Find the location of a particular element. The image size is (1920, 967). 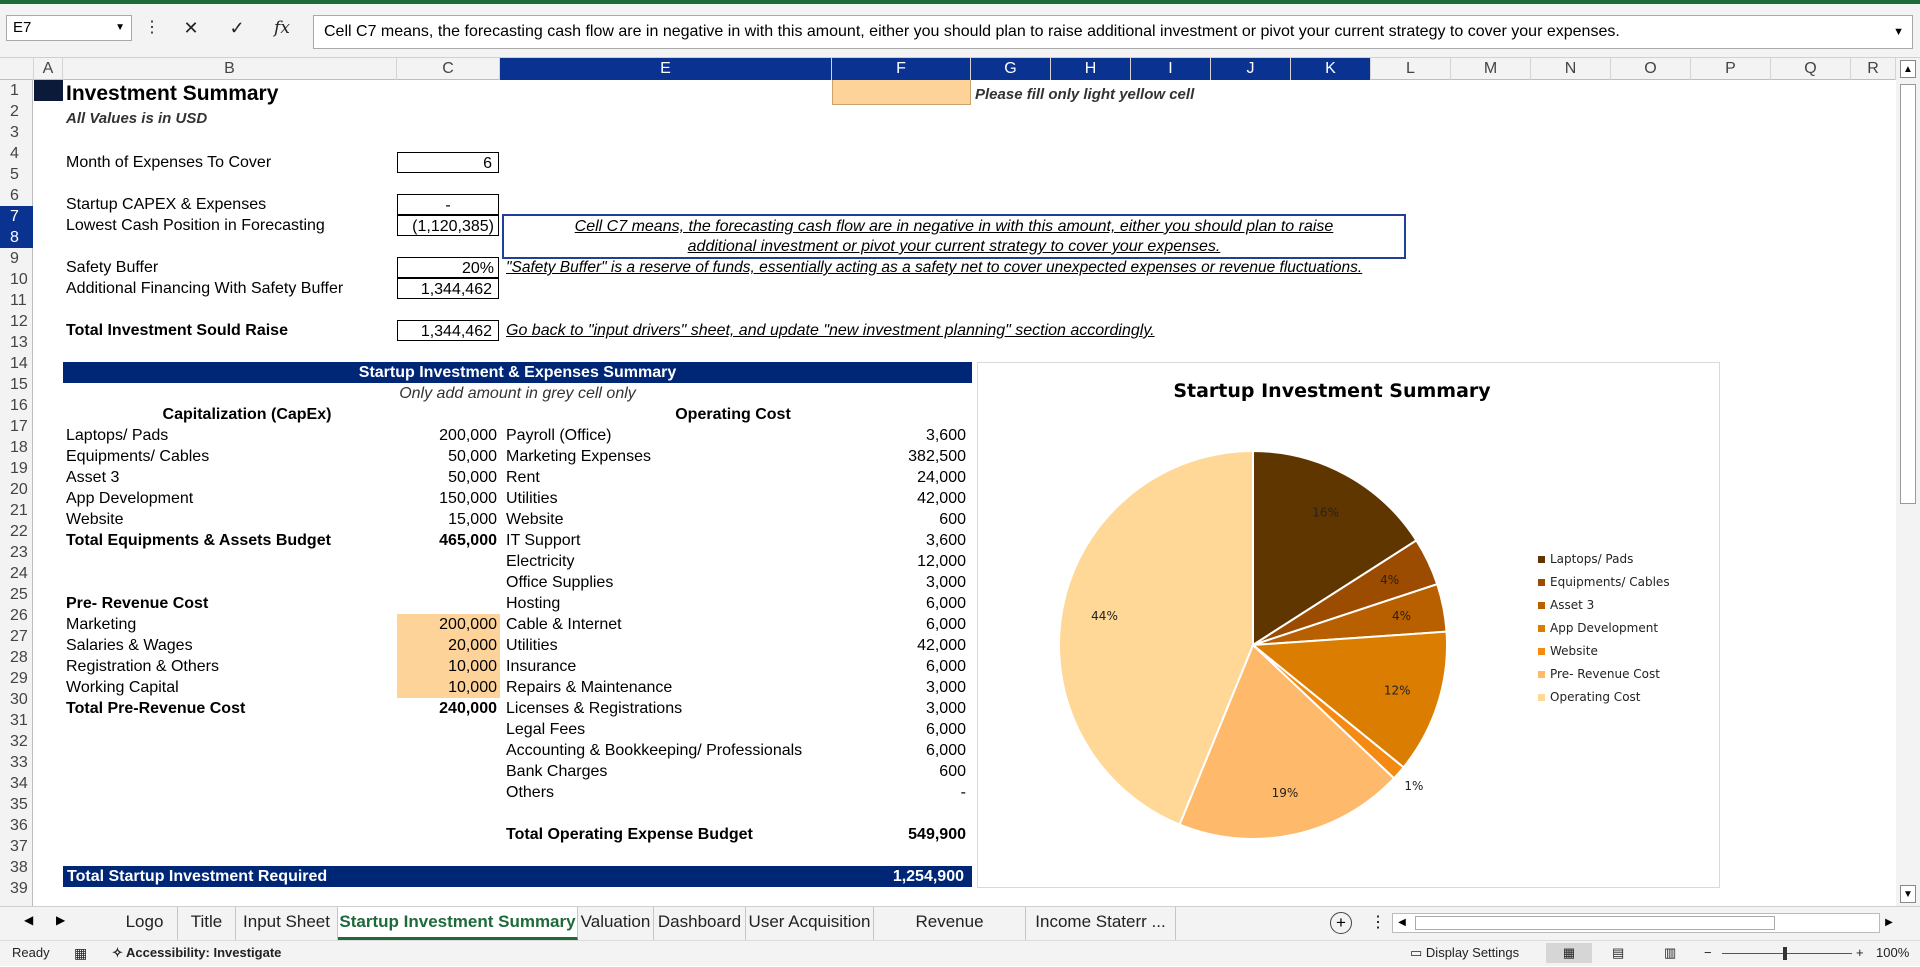

page-break-icon: ▥ is located at coordinates (1670, 952).